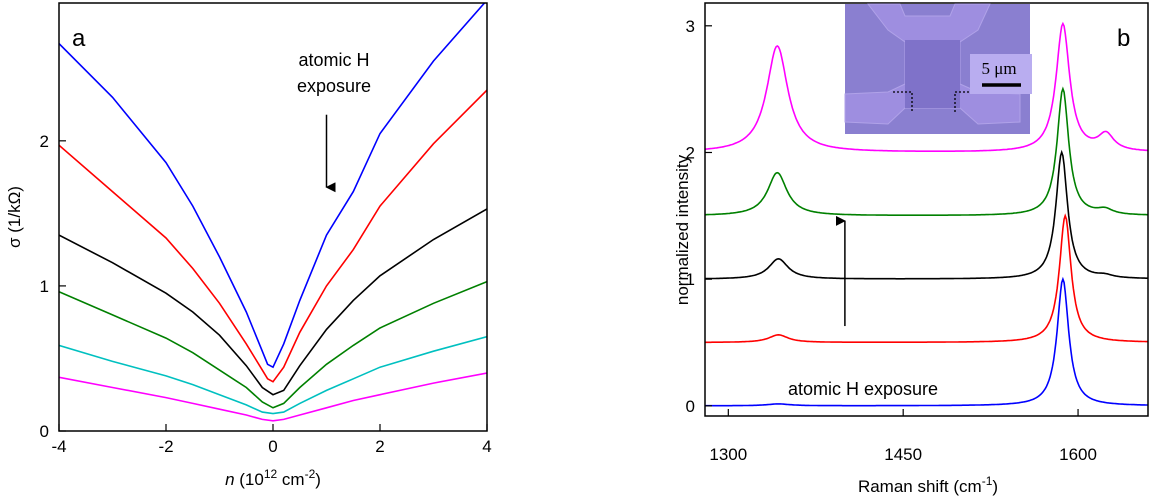 The image size is (1150, 501). What do you see at coordinates (310, 474) in the screenshot?
I see `panel-a-xlabel-sup2: -2` at bounding box center [310, 474].